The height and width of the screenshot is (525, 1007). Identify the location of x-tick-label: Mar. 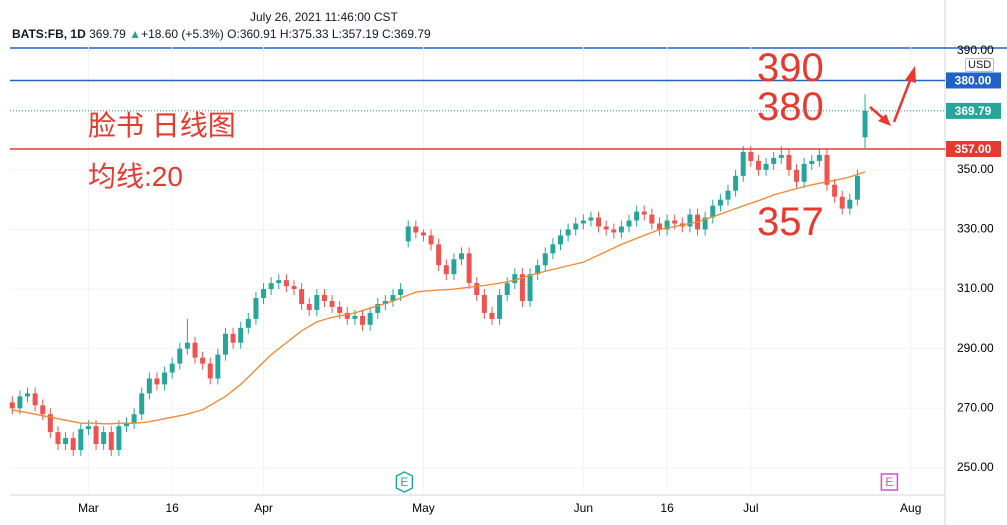
(88, 508).